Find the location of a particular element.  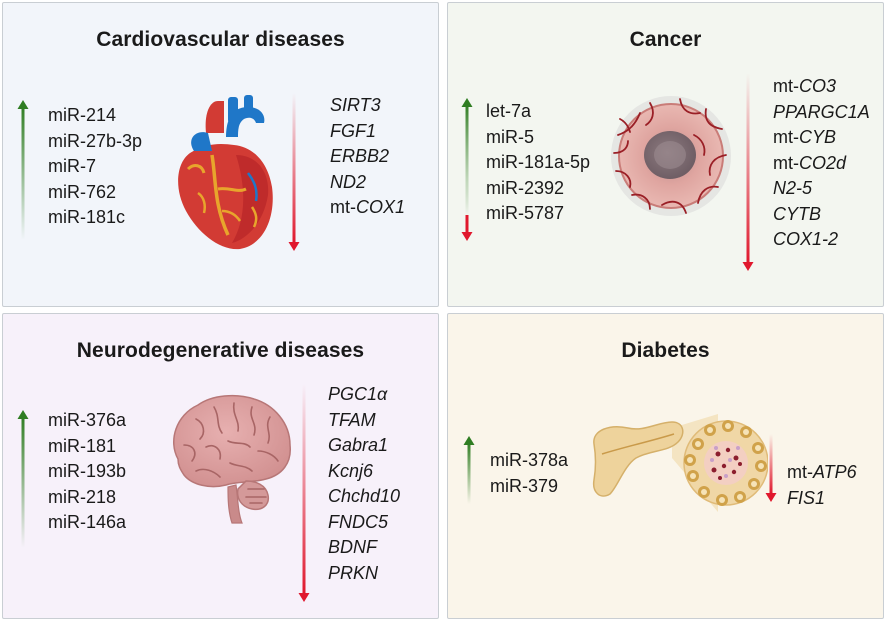

gene-item: Kcnj6 is located at coordinates (351, 470).